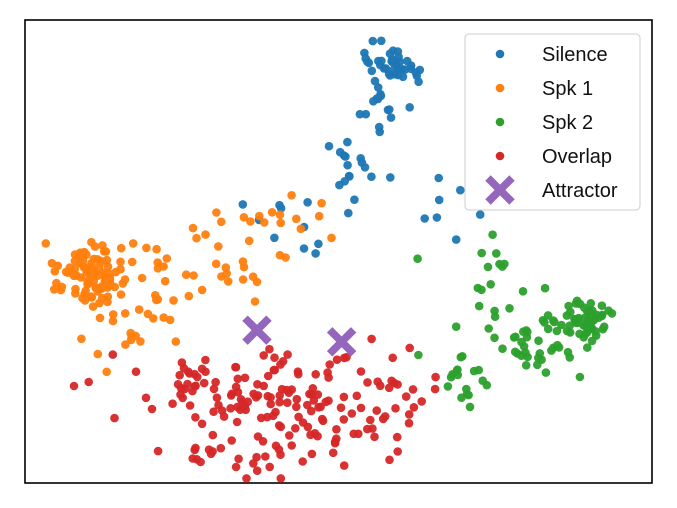 The image size is (677, 508). I want to click on legend-spk-2-label: Spk 2, so click(567, 123).